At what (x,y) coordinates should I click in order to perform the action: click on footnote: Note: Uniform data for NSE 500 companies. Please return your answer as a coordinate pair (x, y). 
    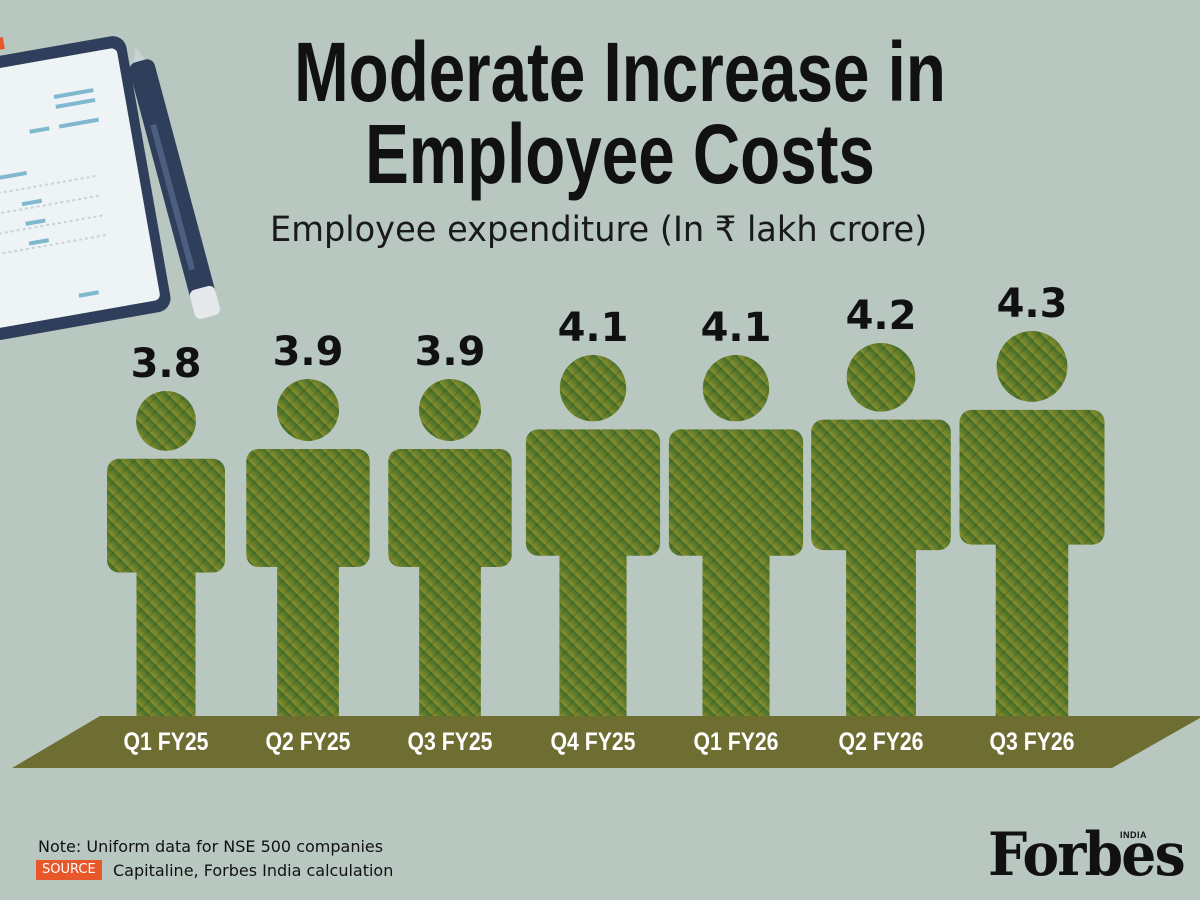
    Looking at the image, I should click on (211, 846).